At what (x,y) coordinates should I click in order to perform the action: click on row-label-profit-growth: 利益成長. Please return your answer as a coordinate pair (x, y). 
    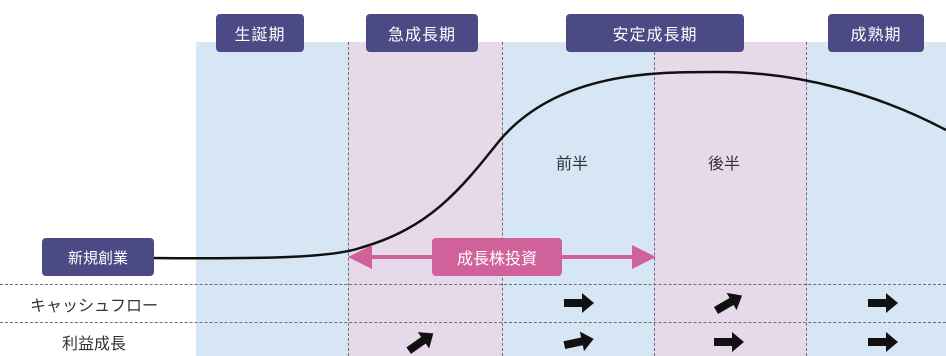
    Looking at the image, I should click on (93, 343).